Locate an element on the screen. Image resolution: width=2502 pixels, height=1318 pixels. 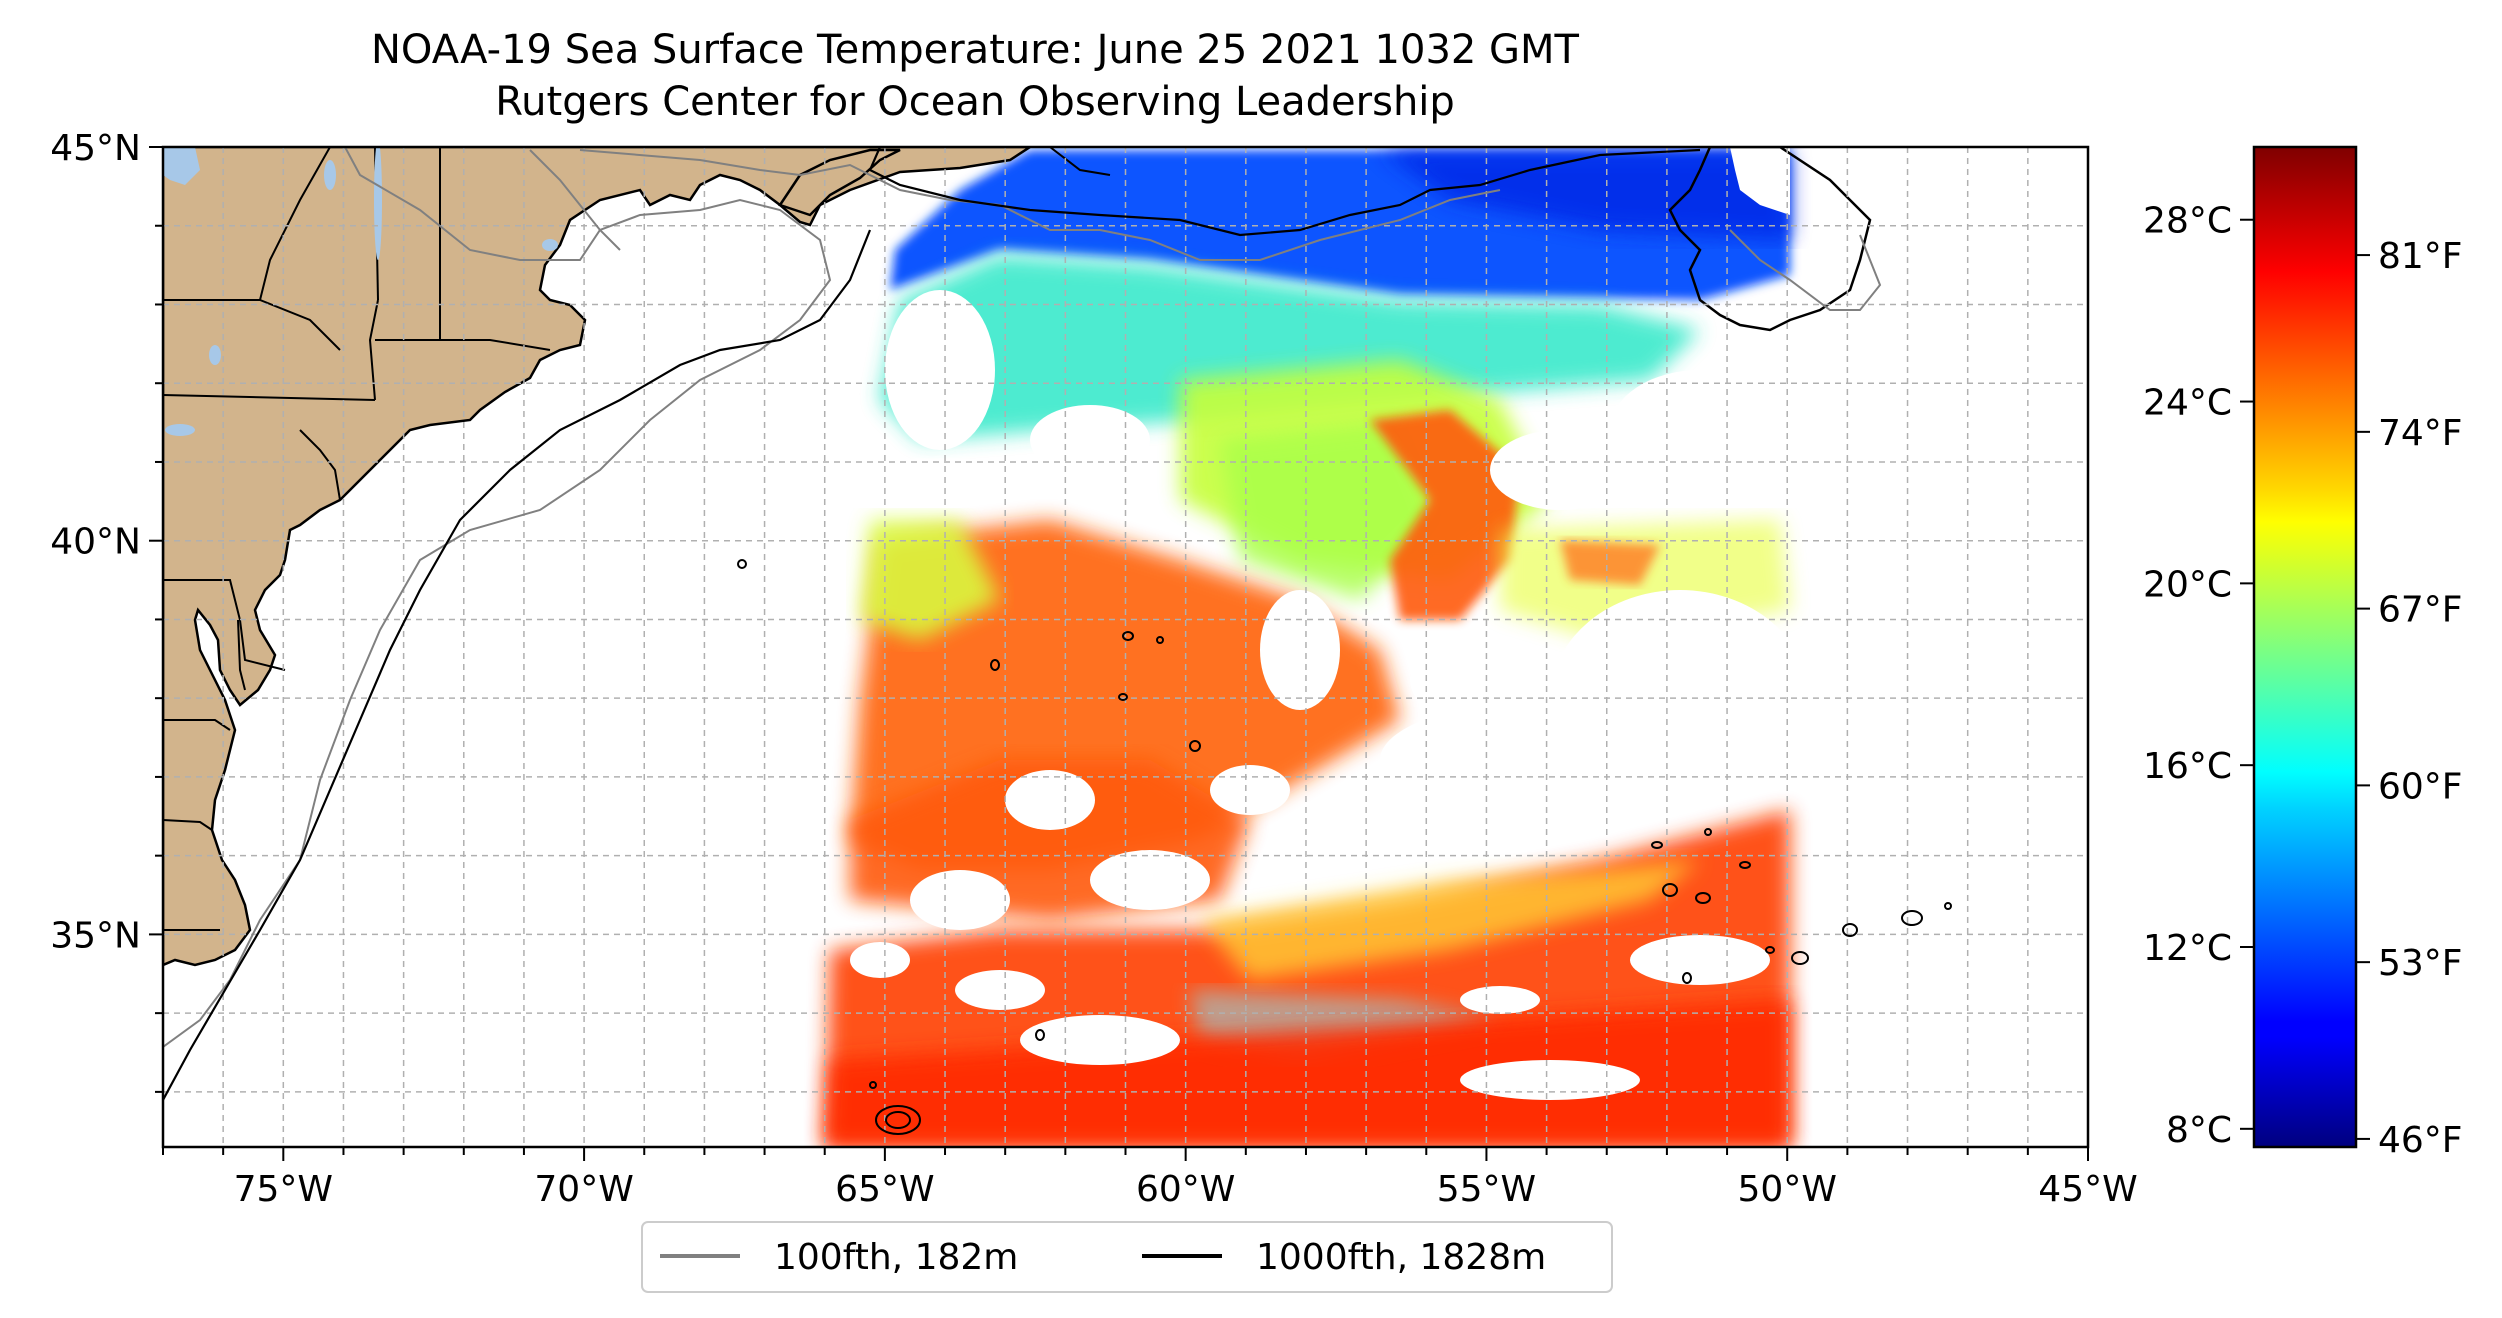
celsius-tick-label: 20°C is located at coordinates (2187, 584).